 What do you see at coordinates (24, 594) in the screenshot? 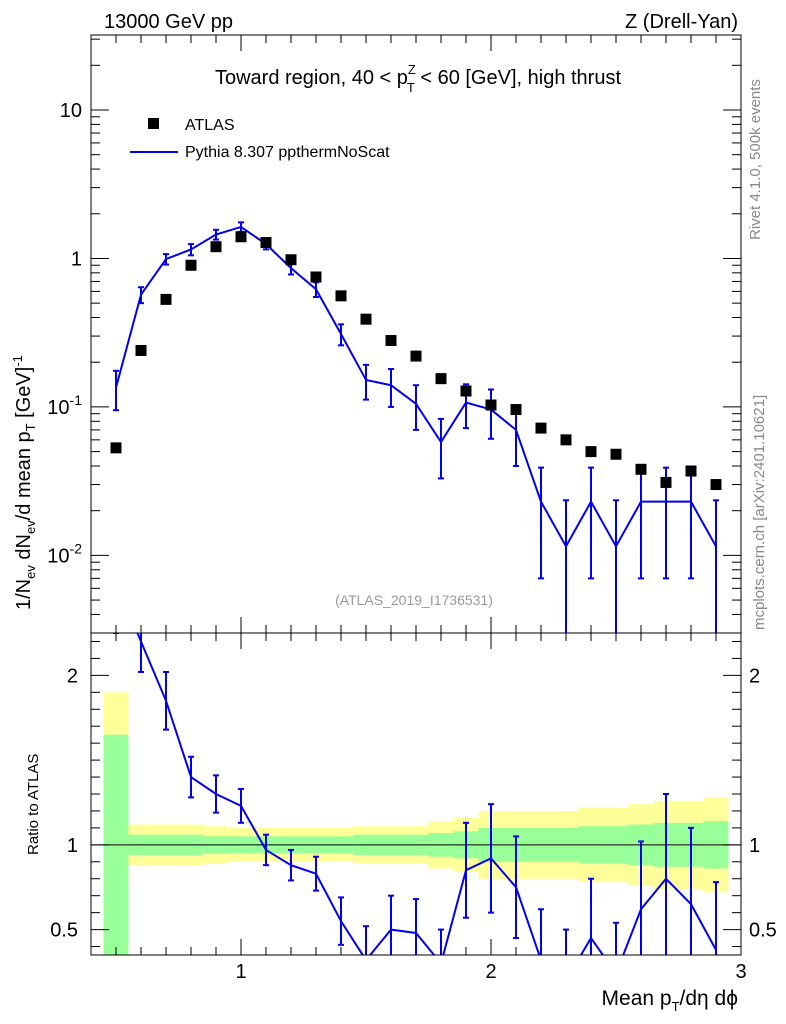
I see `ylabel-p0: 1/N` at bounding box center [24, 594].